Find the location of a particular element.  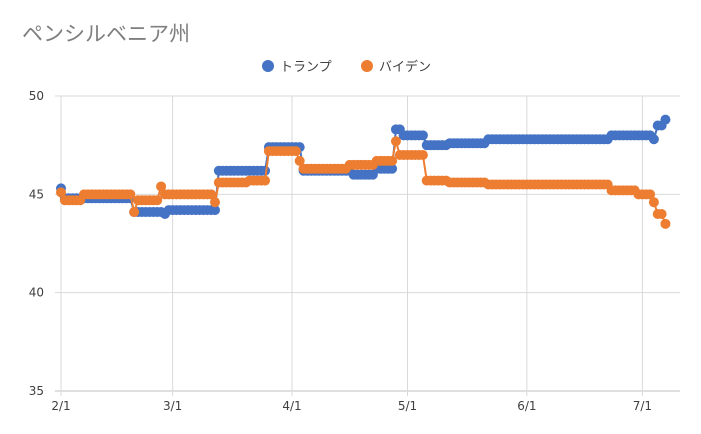

legend-label: トランプ is located at coordinates (306, 67).